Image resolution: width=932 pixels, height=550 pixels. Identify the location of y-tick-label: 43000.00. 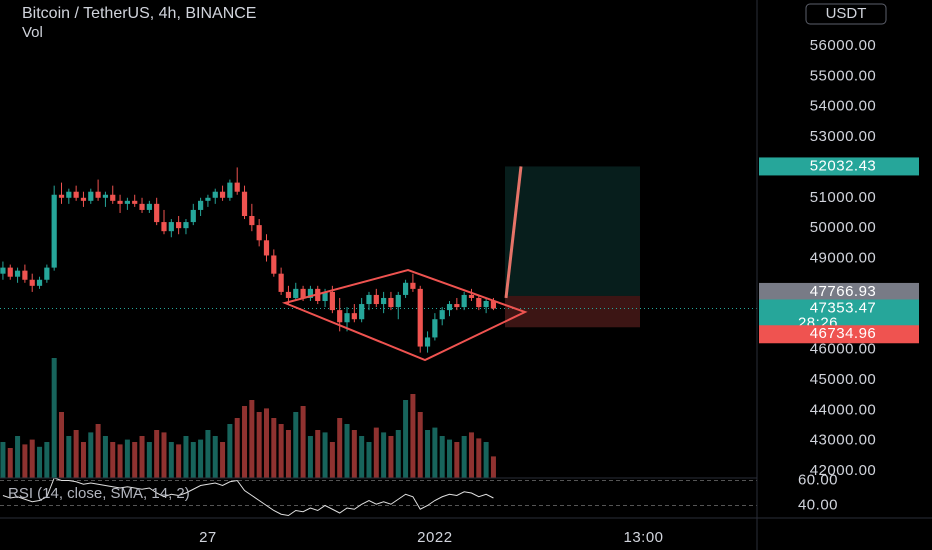
(843, 440).